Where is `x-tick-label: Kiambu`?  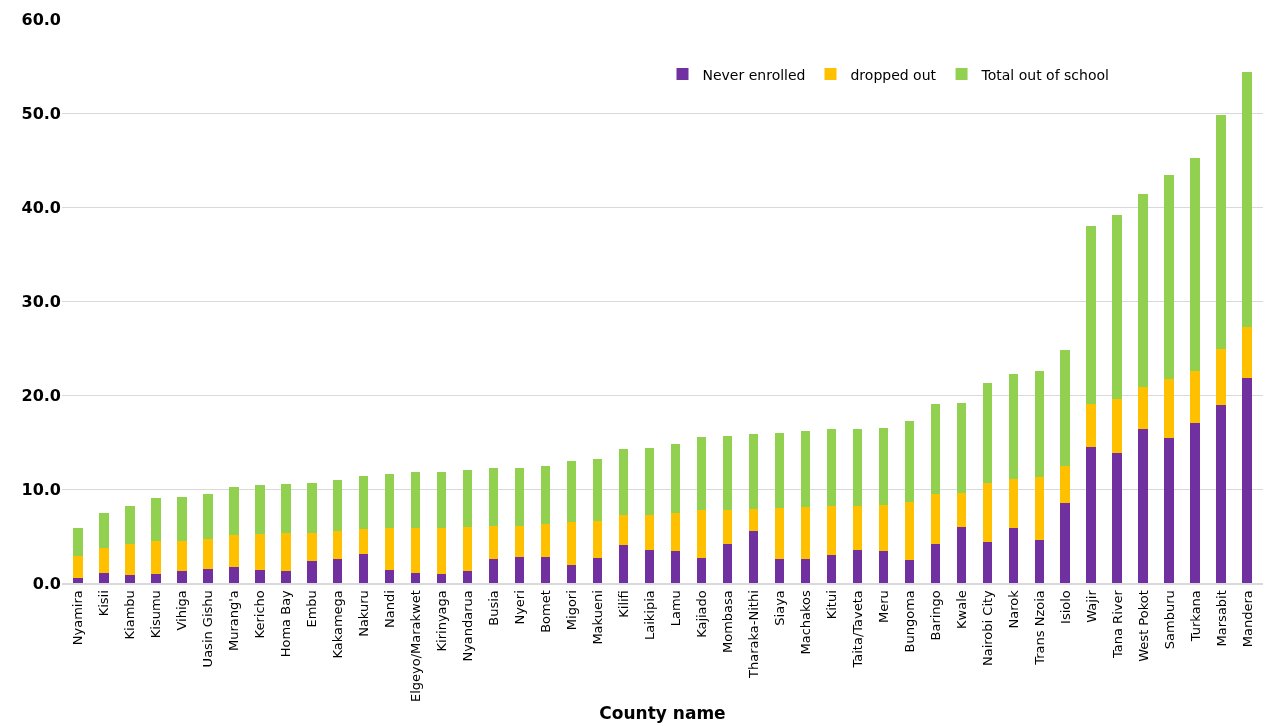 x-tick-label: Kiambu is located at coordinates (129, 615).